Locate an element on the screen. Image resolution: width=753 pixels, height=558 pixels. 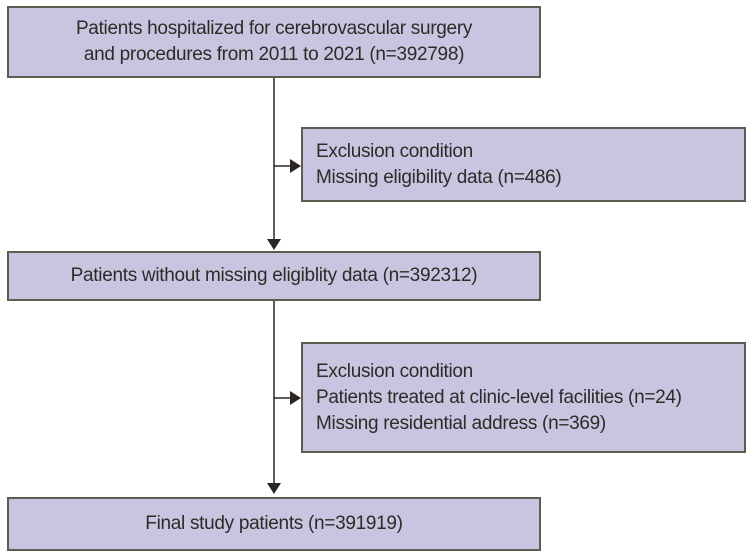
box-exclusion-2-title: Exclusion condition is located at coordinates (394, 371).